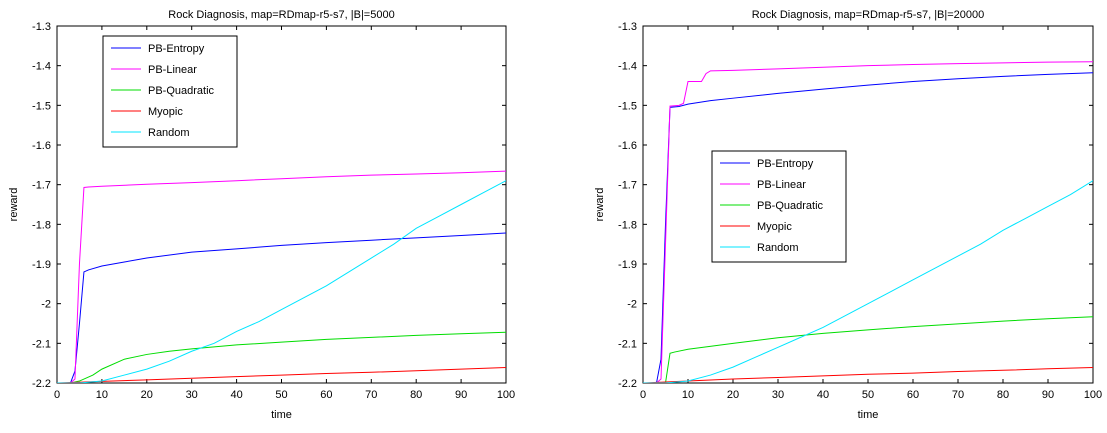 Image resolution: width=1107 pixels, height=433 pixels. Describe the element at coordinates (288, 307) in the screenshot. I see `series-line-pb-entropy` at that location.